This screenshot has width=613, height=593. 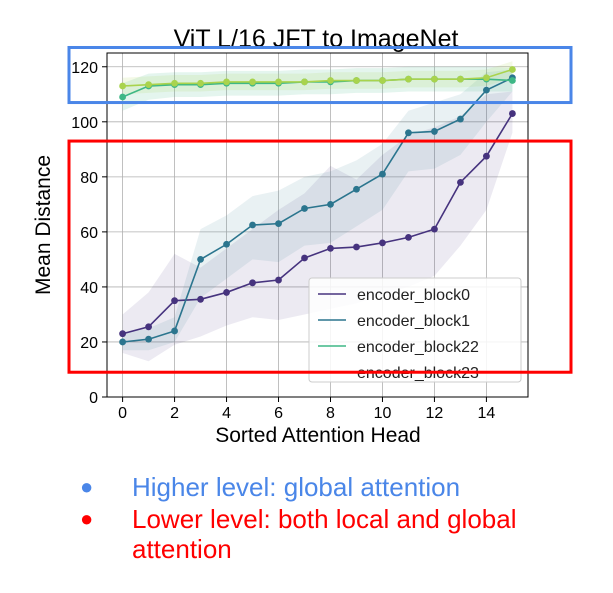 I want to click on y-tick-label: 60, so click(x=89, y=233).